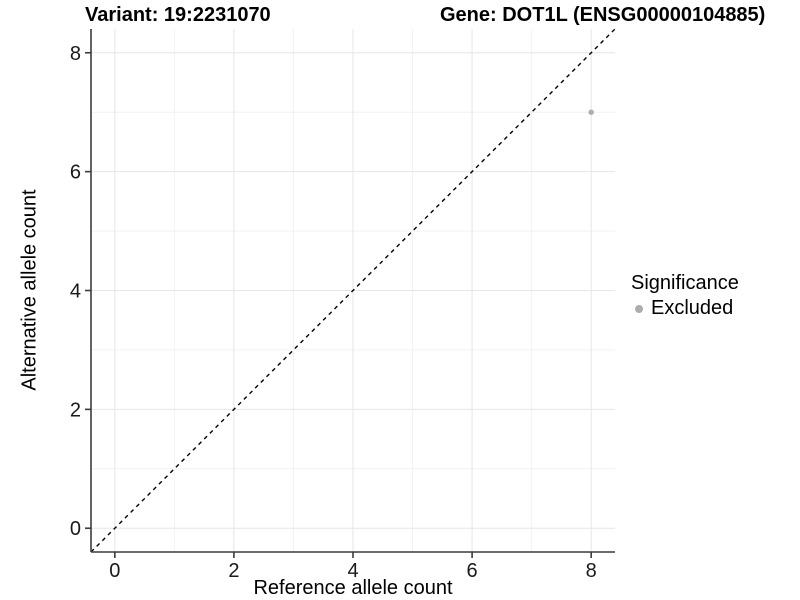 The height and width of the screenshot is (600, 800). I want to click on y-tick-label: 4, so click(75, 292).